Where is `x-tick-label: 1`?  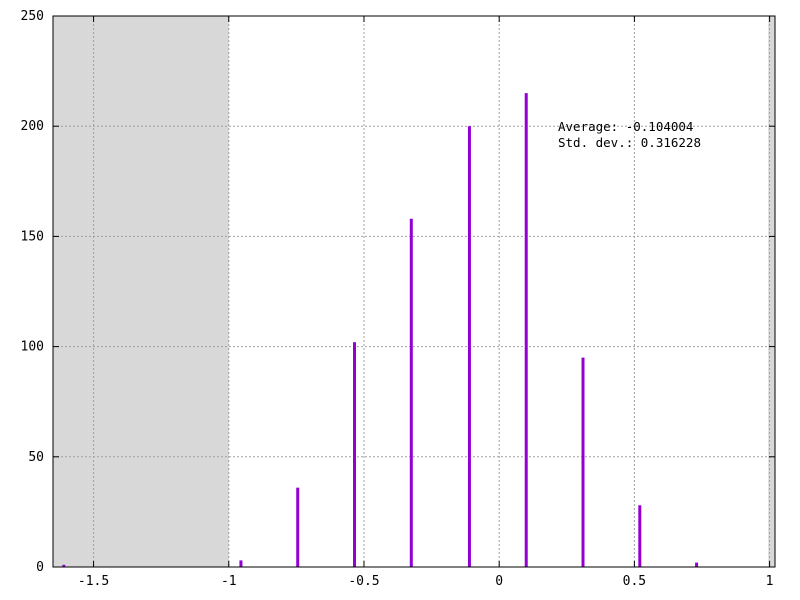
x-tick-label: 1 is located at coordinates (770, 581).